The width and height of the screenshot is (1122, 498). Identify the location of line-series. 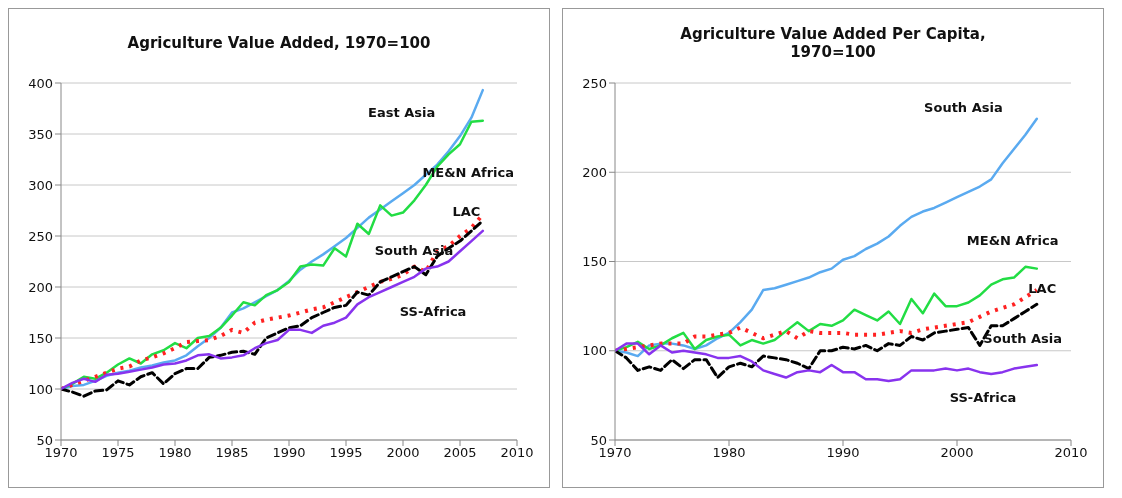
(827, 362).